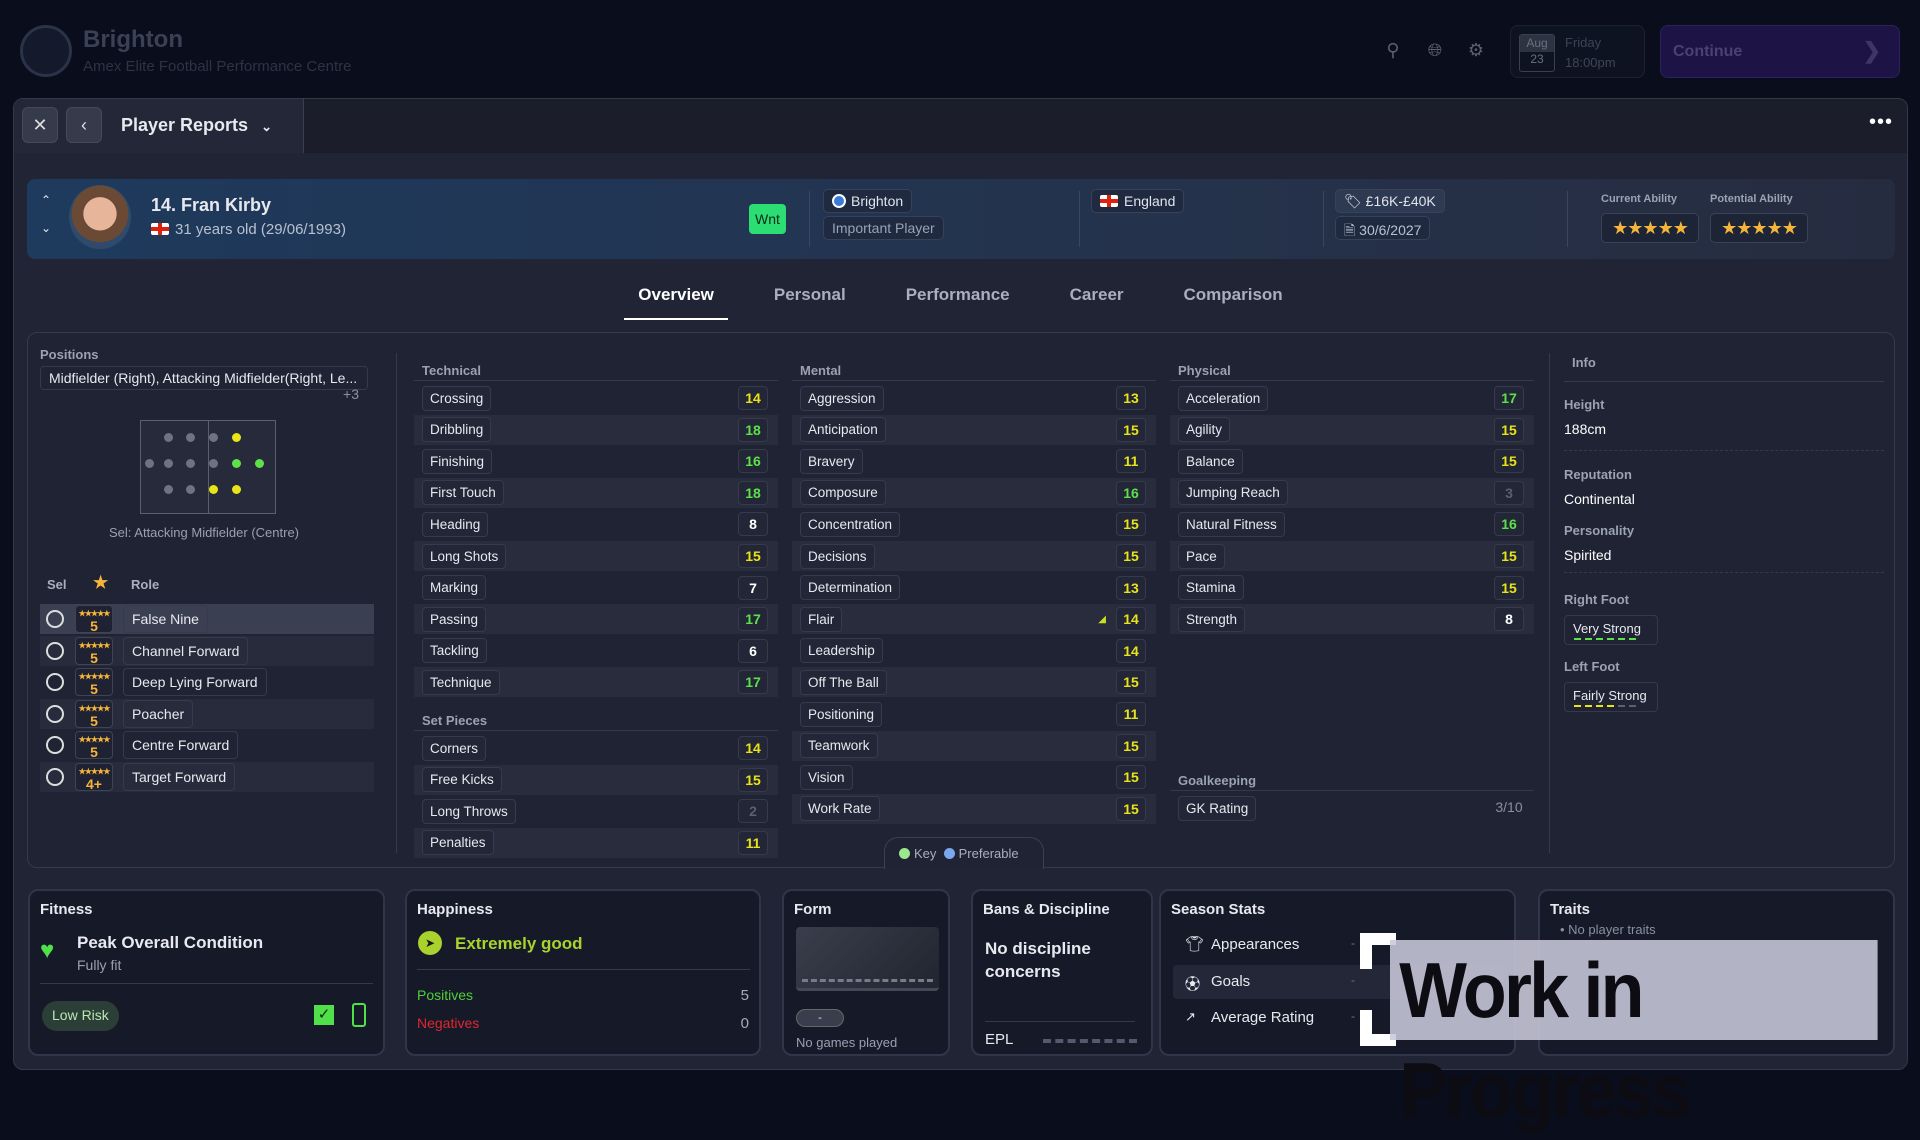 The width and height of the screenshot is (1920, 1140). I want to click on attribute-row: Crossing 14, so click(596, 398).